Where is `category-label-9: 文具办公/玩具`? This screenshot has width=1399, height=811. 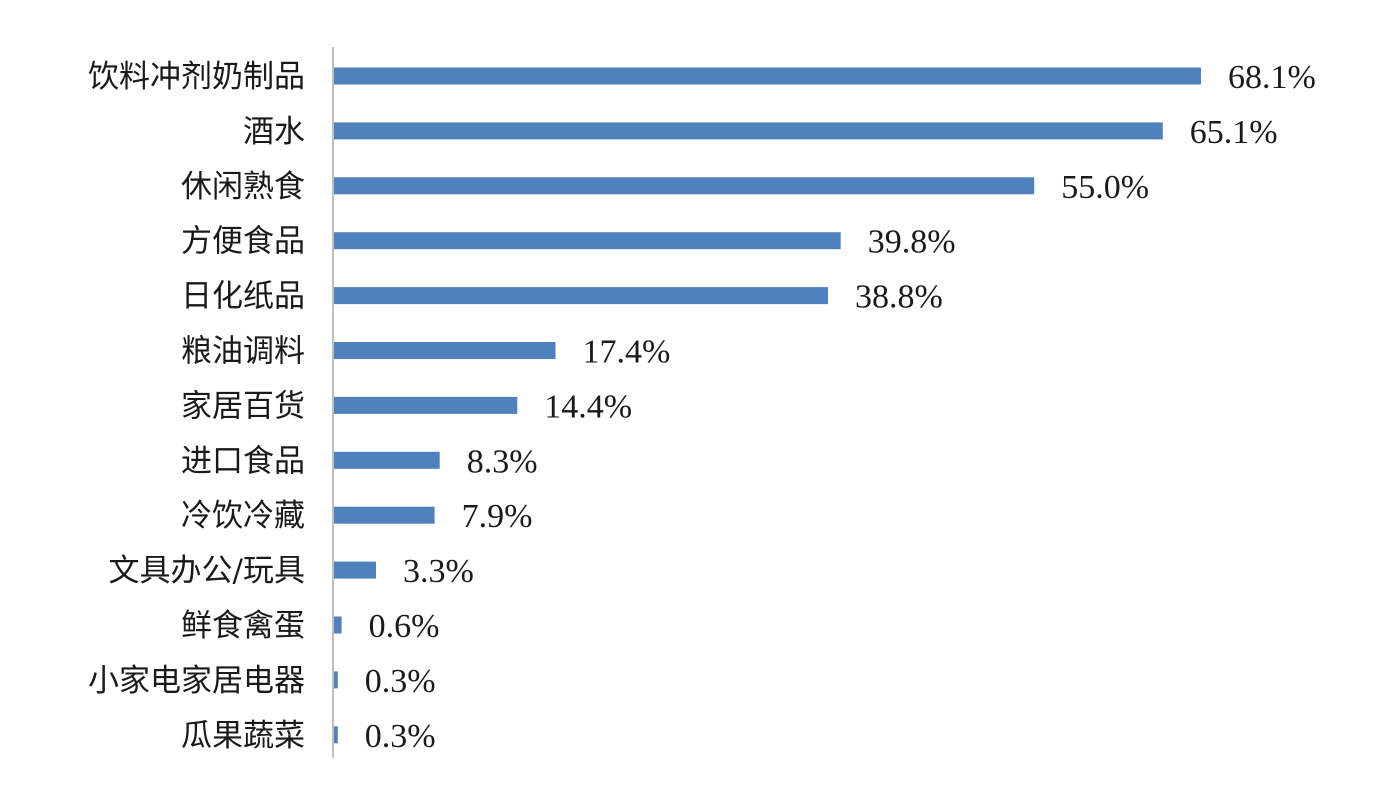 category-label-9: 文具办公/玩具 is located at coordinates (207, 571).